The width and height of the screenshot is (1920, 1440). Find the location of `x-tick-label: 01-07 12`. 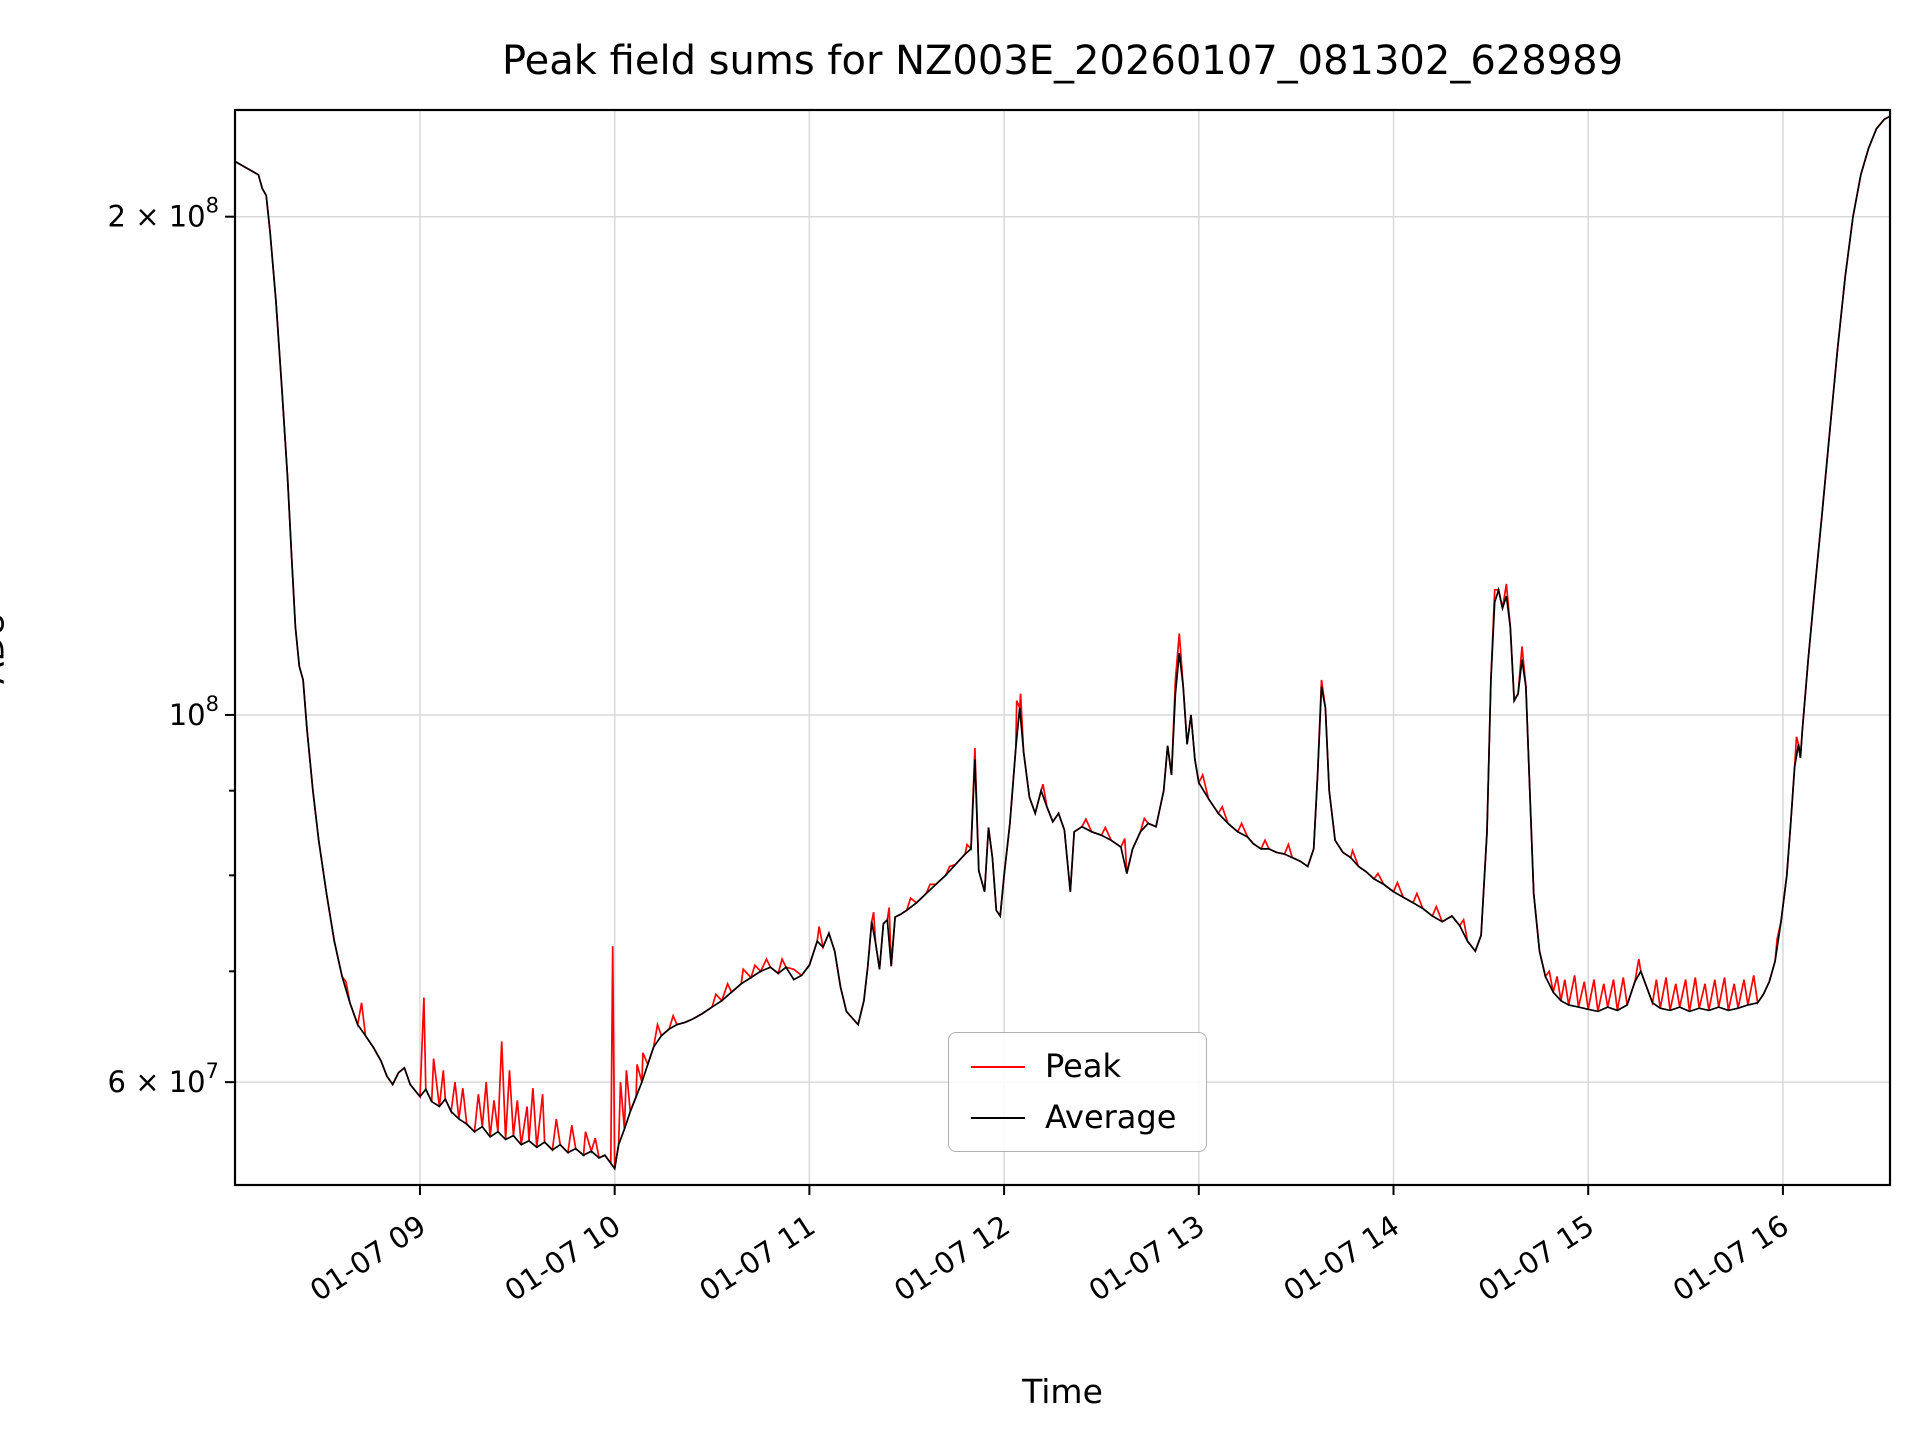

x-tick-label: 01-07 12 is located at coordinates (952, 1258).